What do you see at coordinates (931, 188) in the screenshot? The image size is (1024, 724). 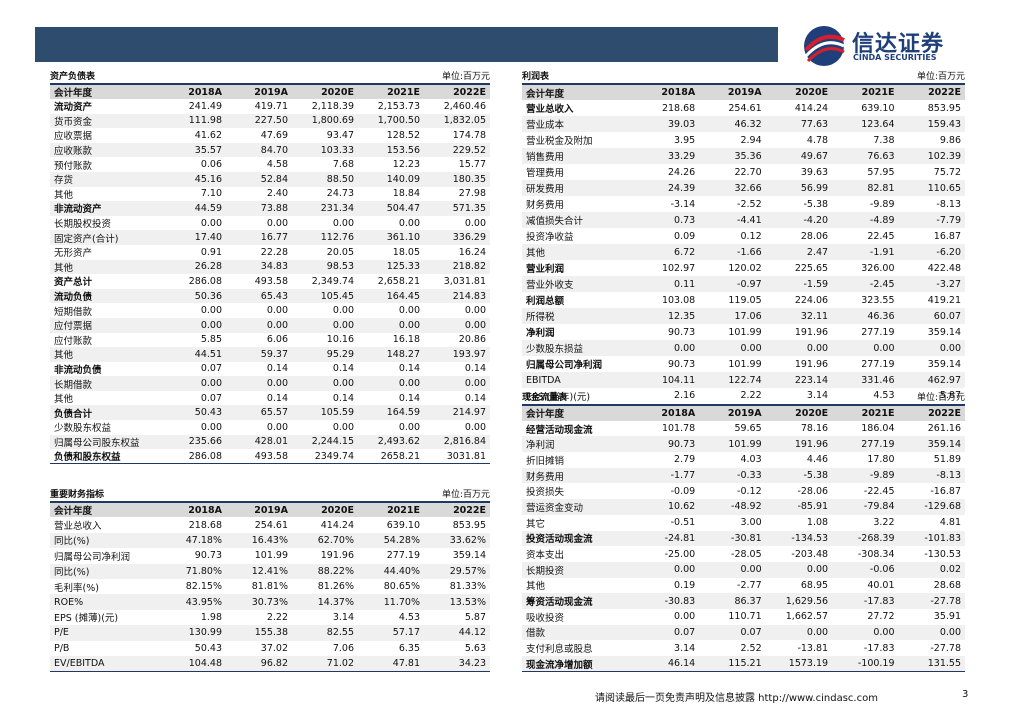 I see `cell-value: 110.65` at bounding box center [931, 188].